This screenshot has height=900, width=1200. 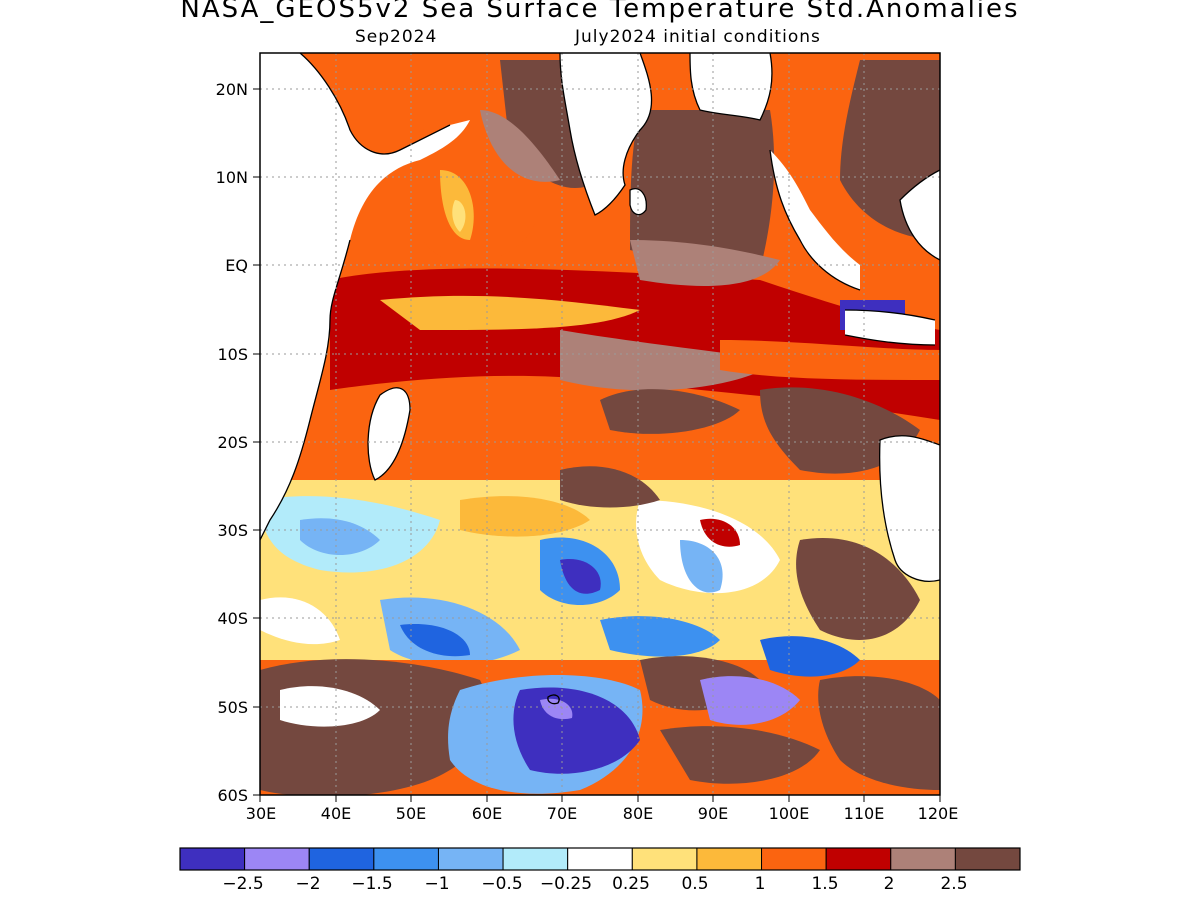 I want to click on lon-label: 100E, so click(x=789, y=813).